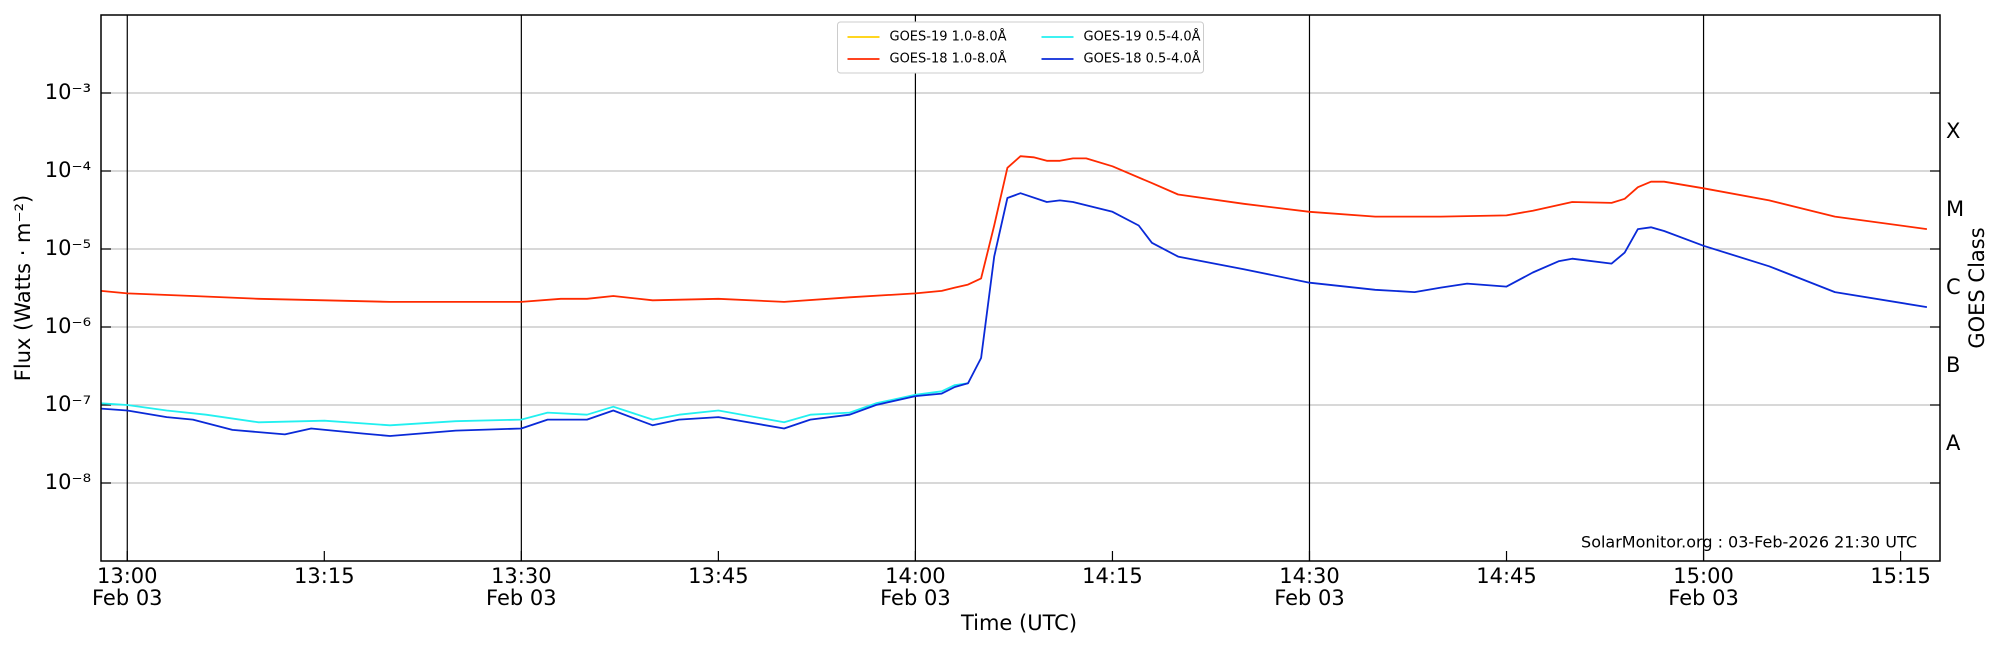 Image resolution: width=2000 pixels, height=650 pixels. I want to click on x-tick-label: 13:00, so click(127, 576).